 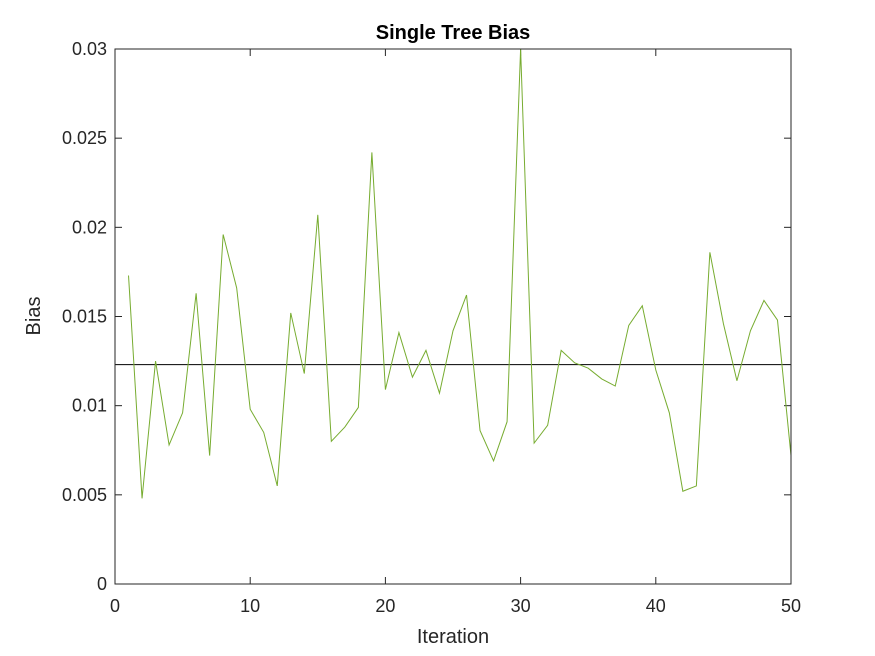 I want to click on y-tick-label: 0, so click(x=102, y=584).